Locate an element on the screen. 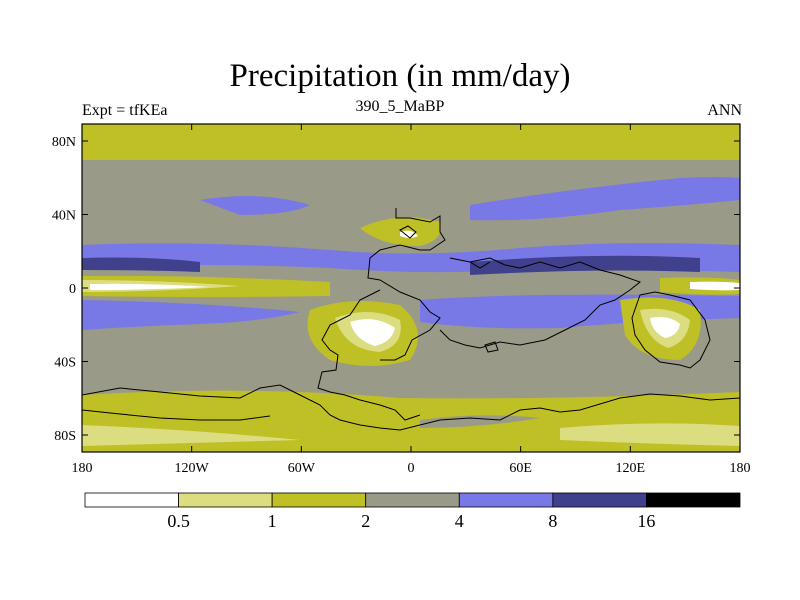 This screenshot has width=800, height=600. colorbar-label: 16 is located at coordinates (646, 521).